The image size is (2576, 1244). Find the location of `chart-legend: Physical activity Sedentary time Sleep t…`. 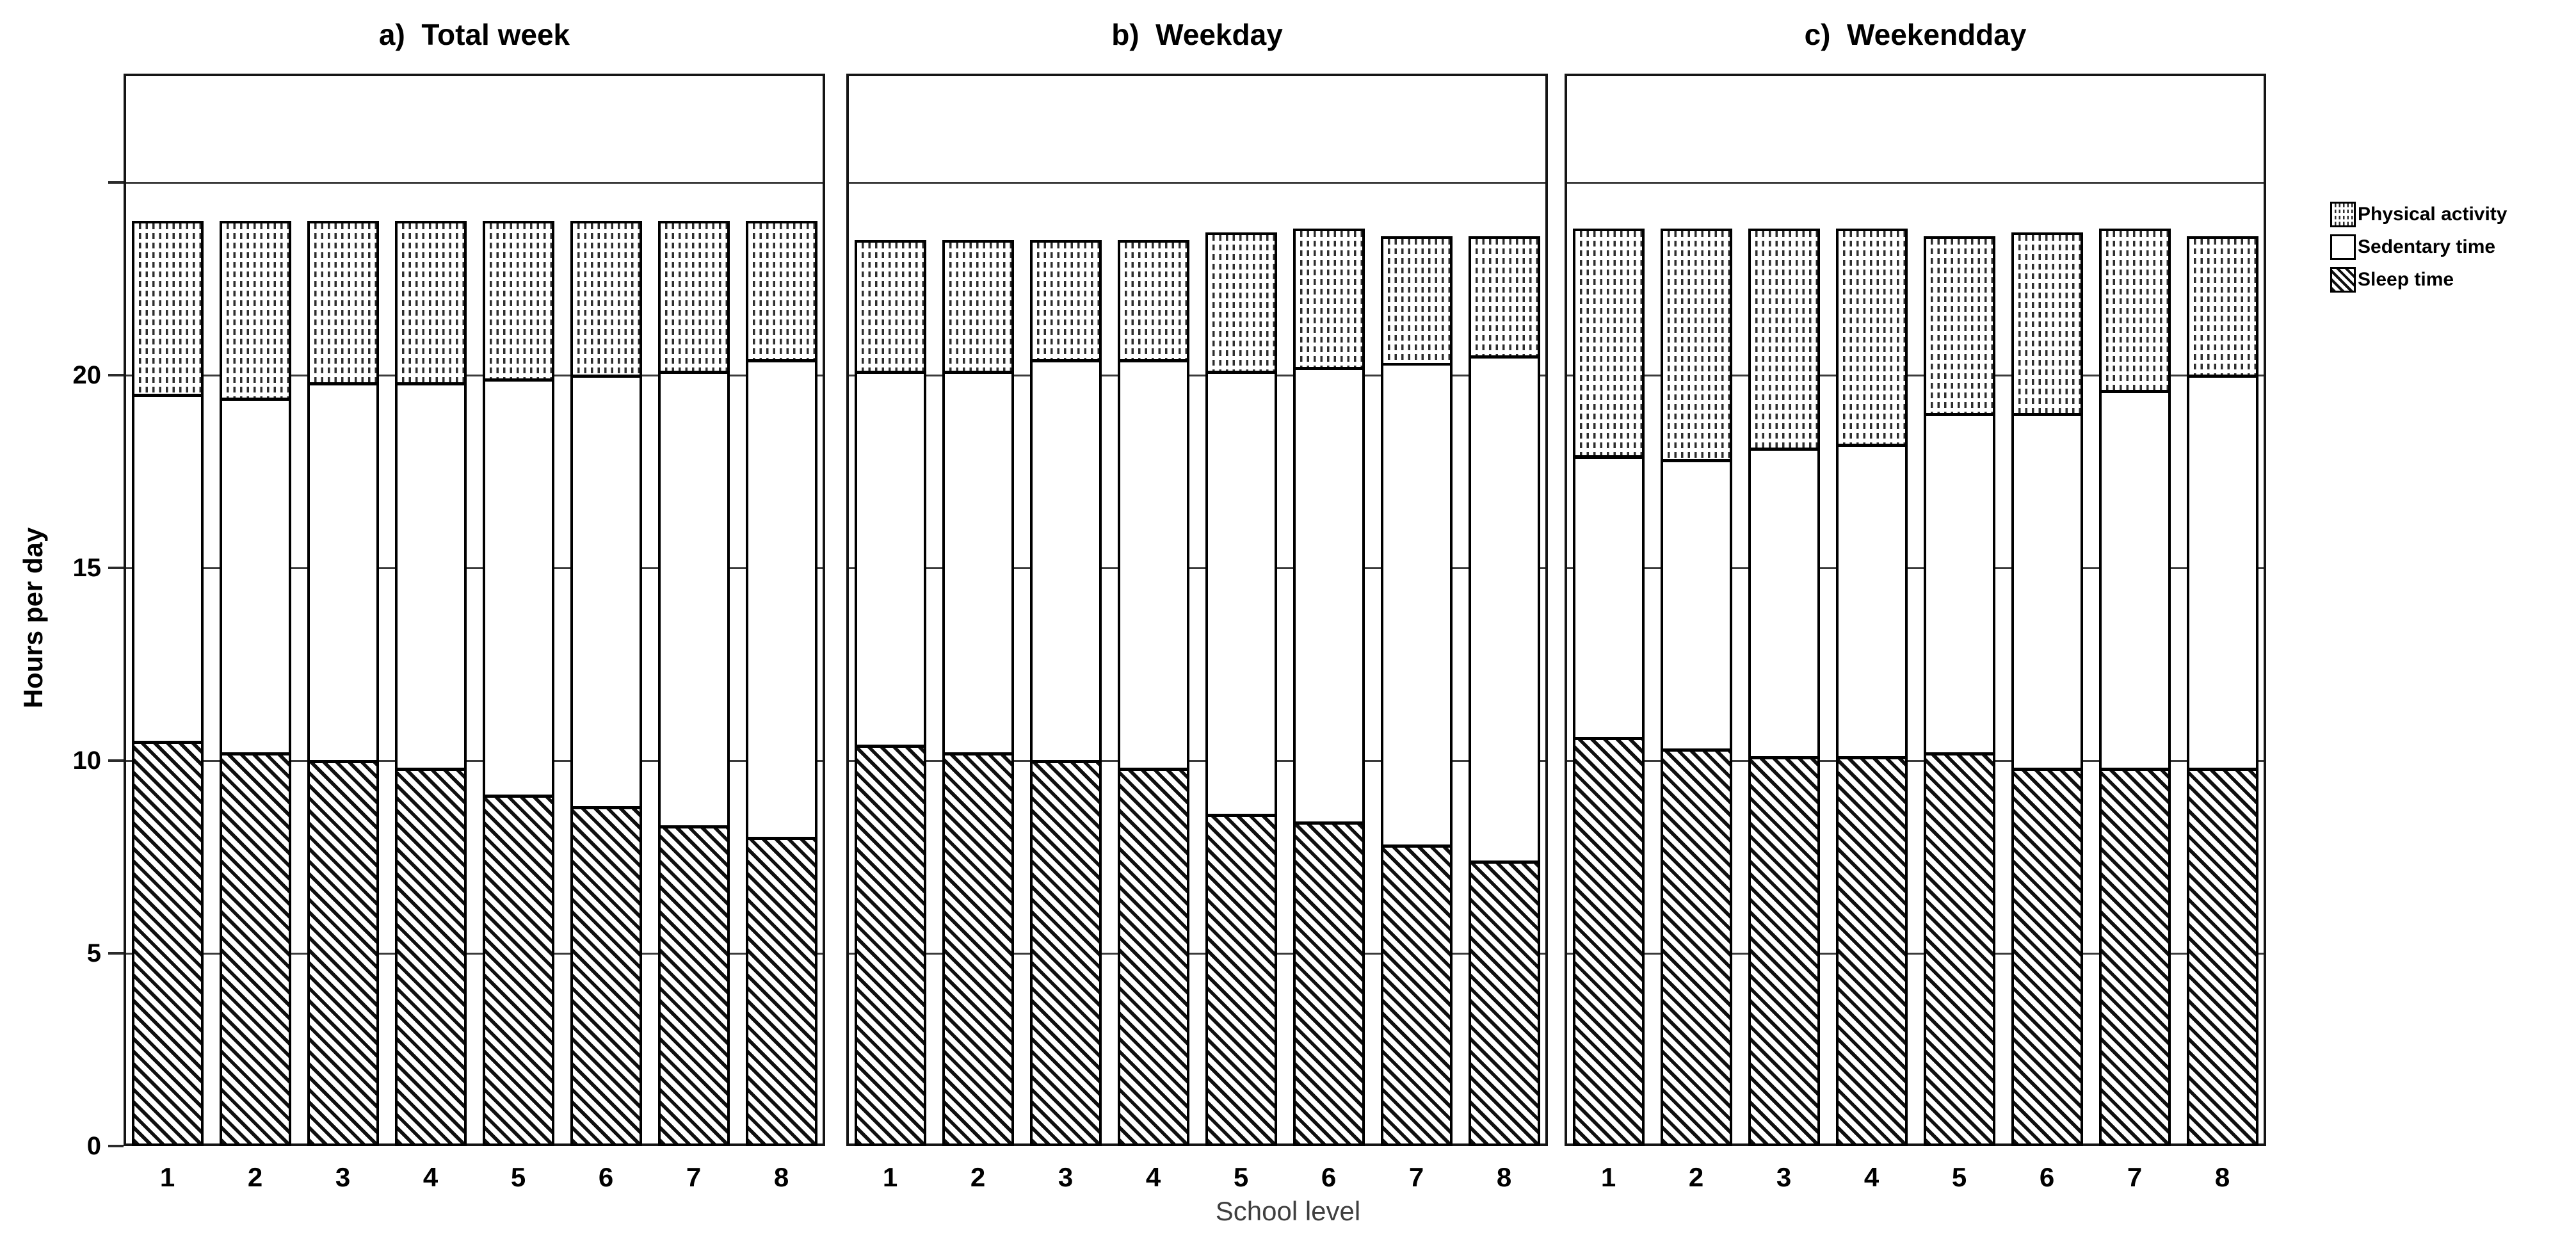

chart-legend: Physical activity Sedentary time Sleep t… is located at coordinates (2418, 250).